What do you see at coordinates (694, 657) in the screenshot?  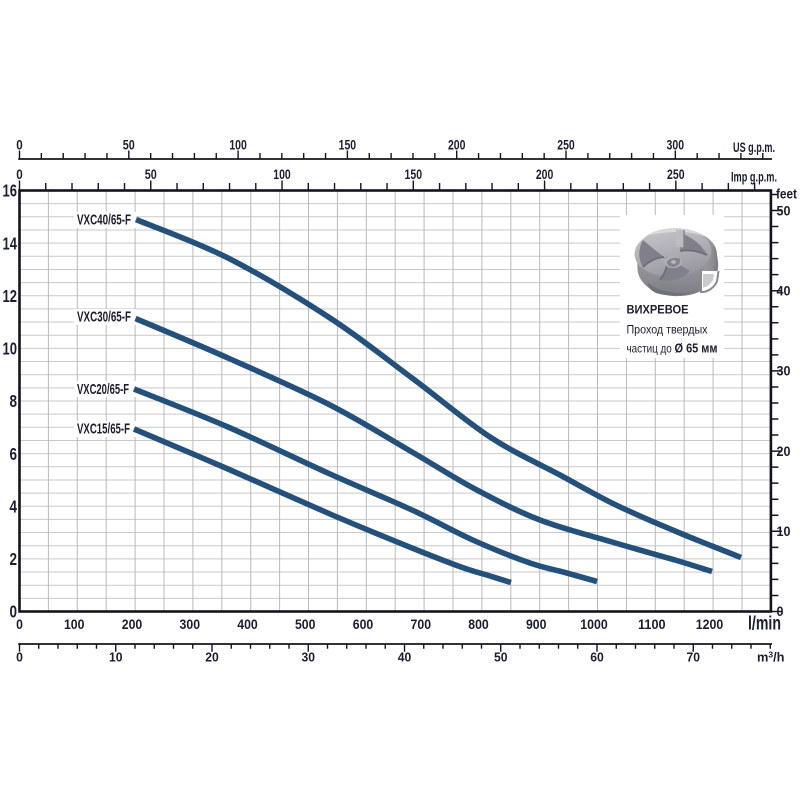 I see `svg-text: 70` at bounding box center [694, 657].